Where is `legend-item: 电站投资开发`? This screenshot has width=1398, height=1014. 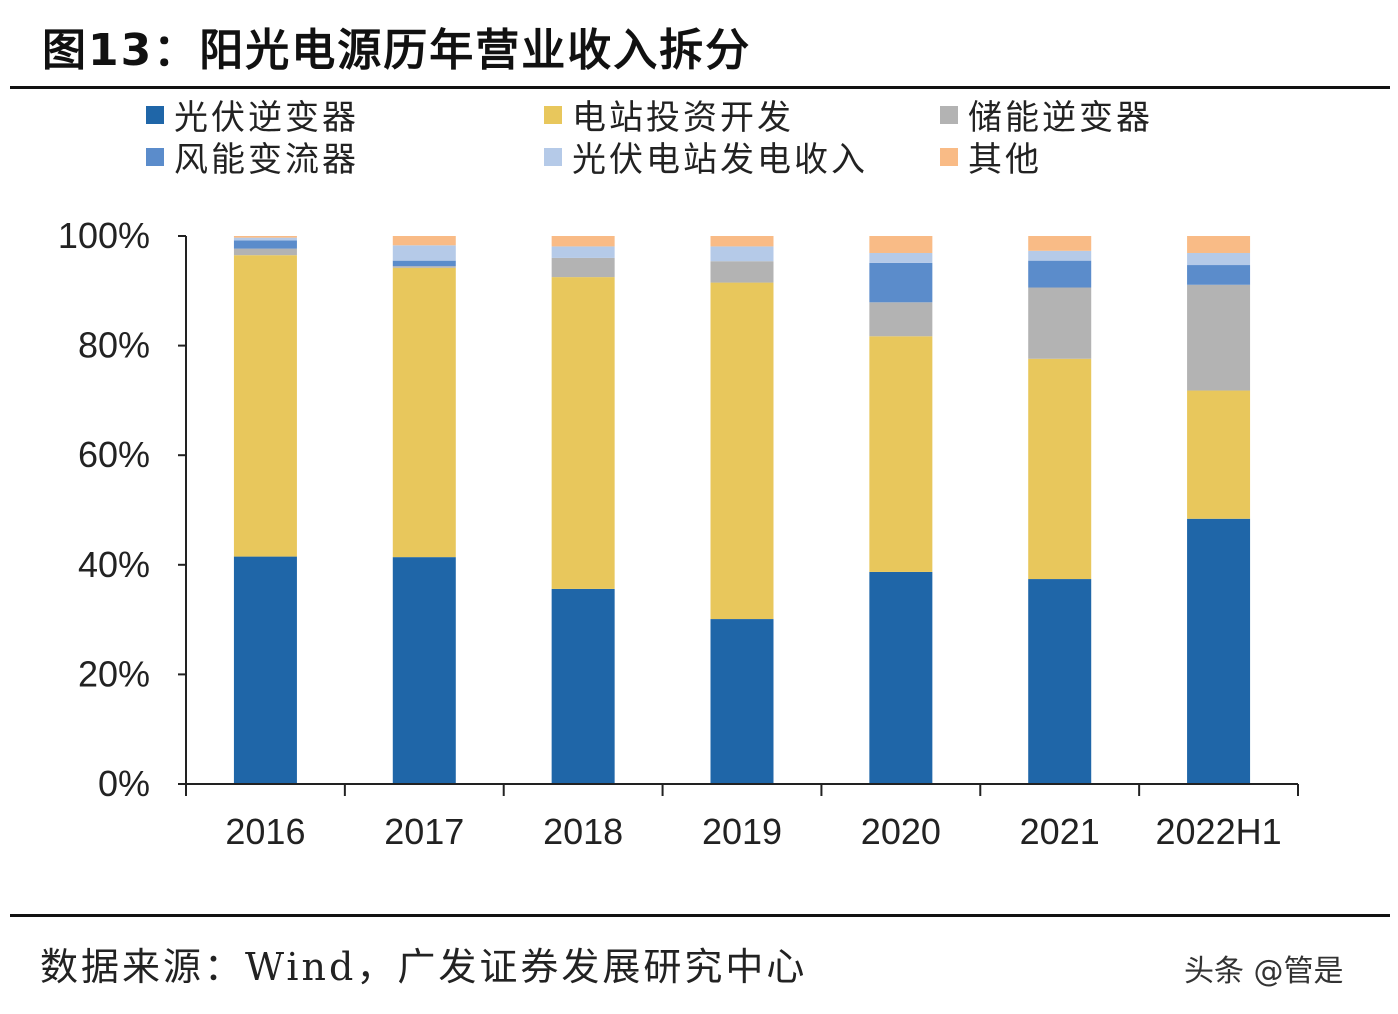 legend-item: 电站投资开发 is located at coordinates (669, 114).